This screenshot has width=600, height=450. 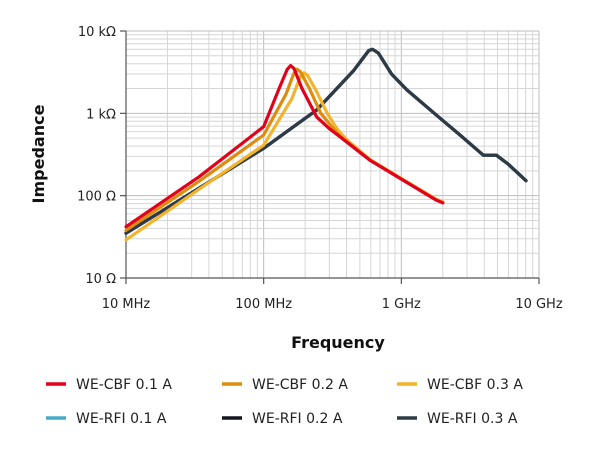 I want to click on y-tick-label: 100 Ω, so click(x=96, y=197).